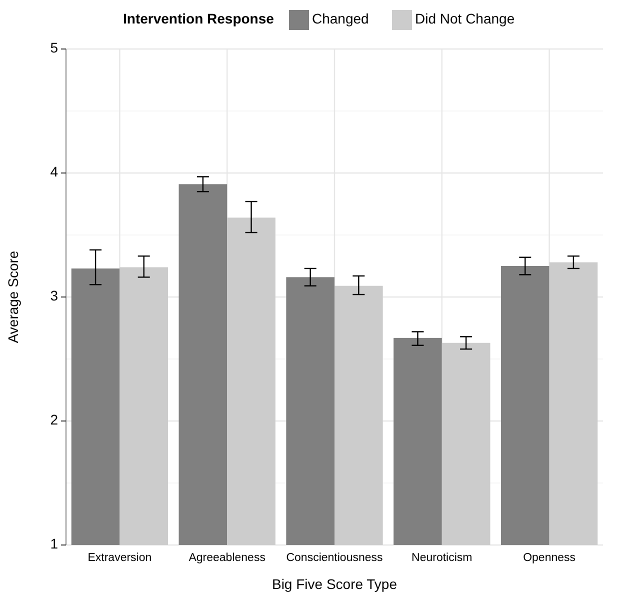 Image resolution: width=618 pixels, height=601 pixels. Describe the element at coordinates (335, 584) in the screenshot. I see `x-axis-title: Big Five Score Type` at that location.